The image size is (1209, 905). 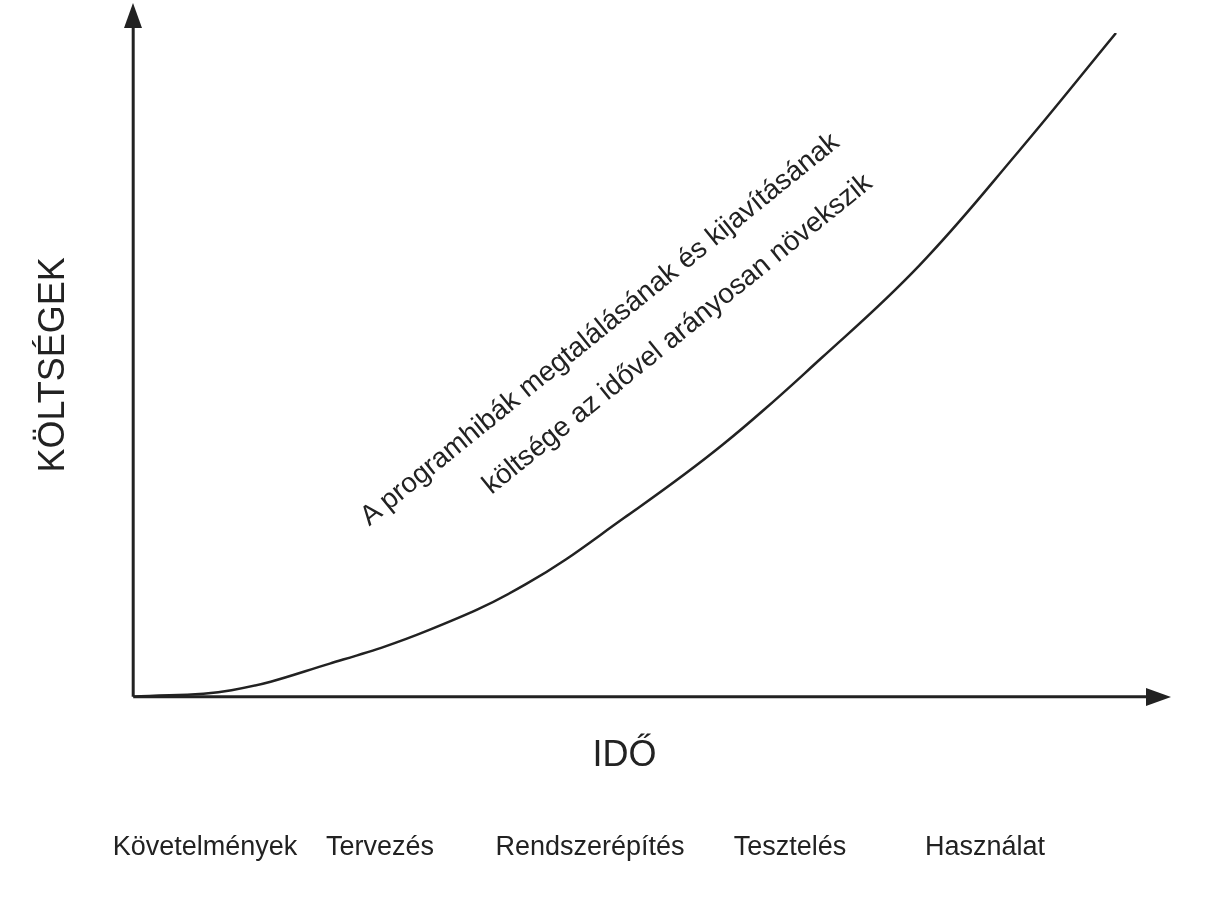 What do you see at coordinates (985, 846) in the screenshot?
I see `text: Használat` at bounding box center [985, 846].